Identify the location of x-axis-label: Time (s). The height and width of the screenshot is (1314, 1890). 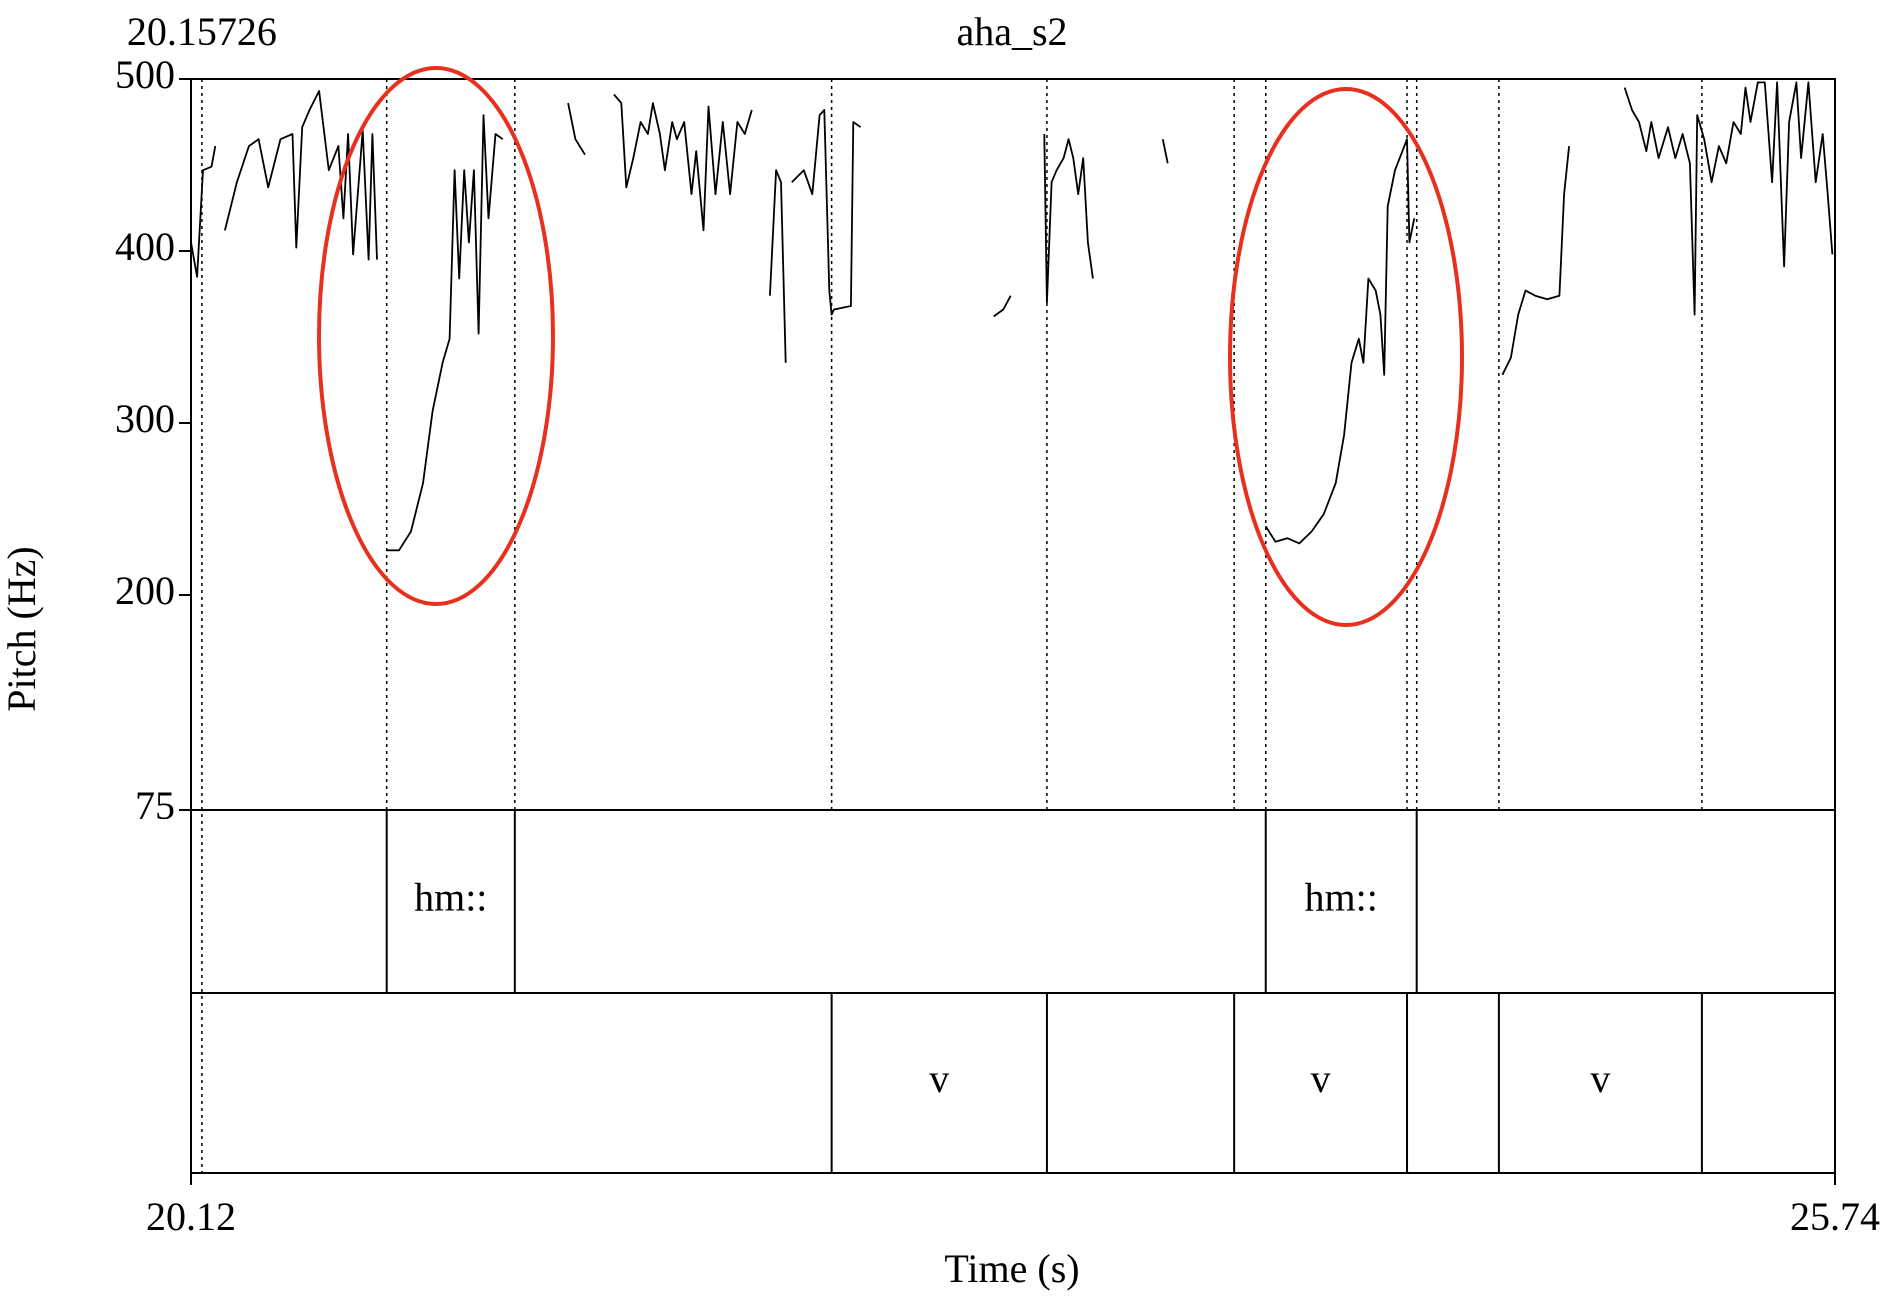
(1011, 1268).